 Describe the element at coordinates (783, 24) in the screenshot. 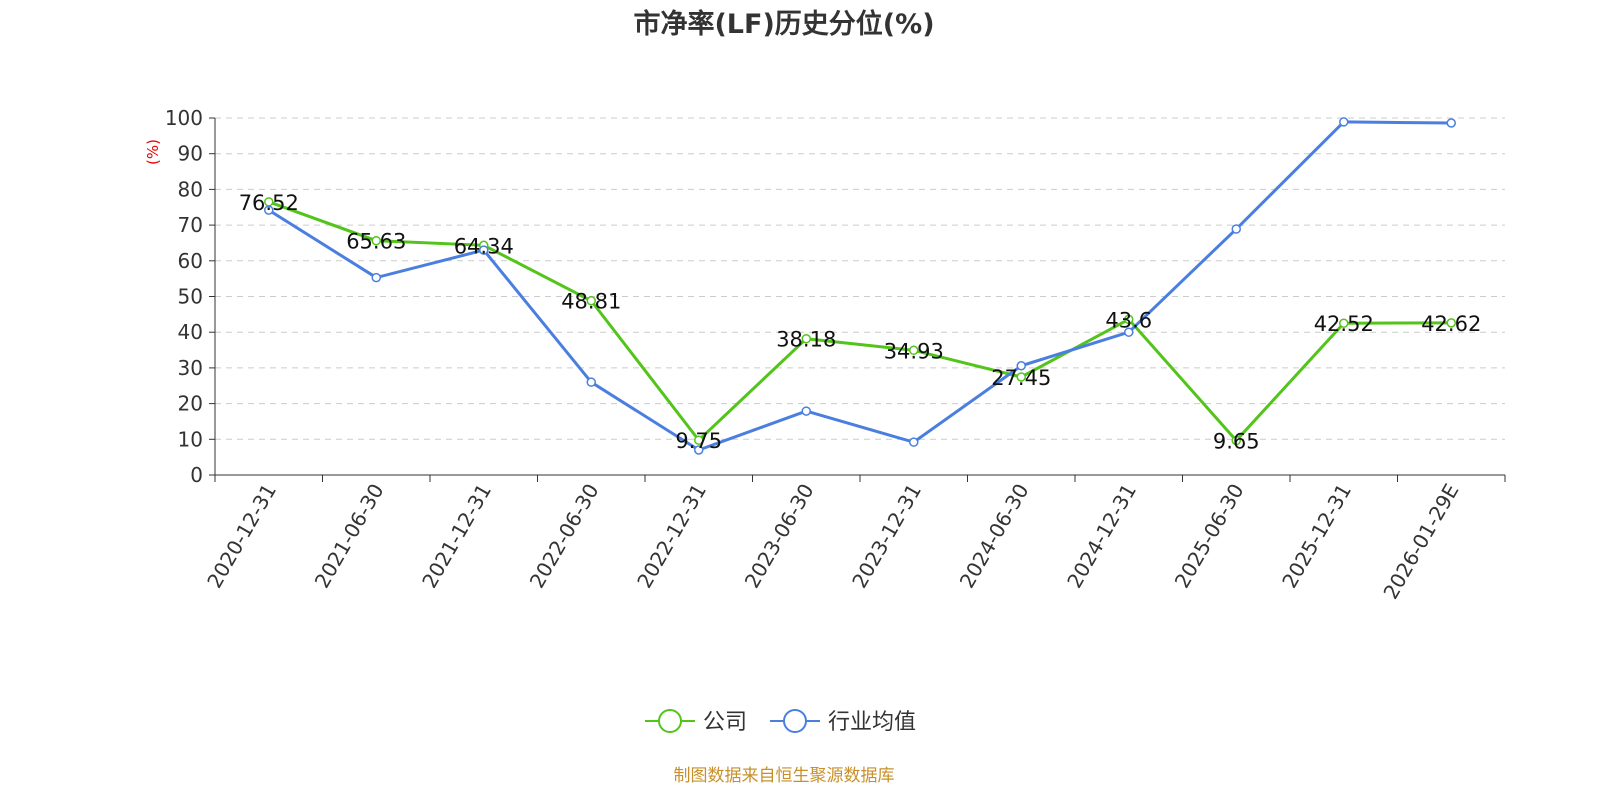

I see `chart-title: 市净率(LF)历史分位(%)` at that location.